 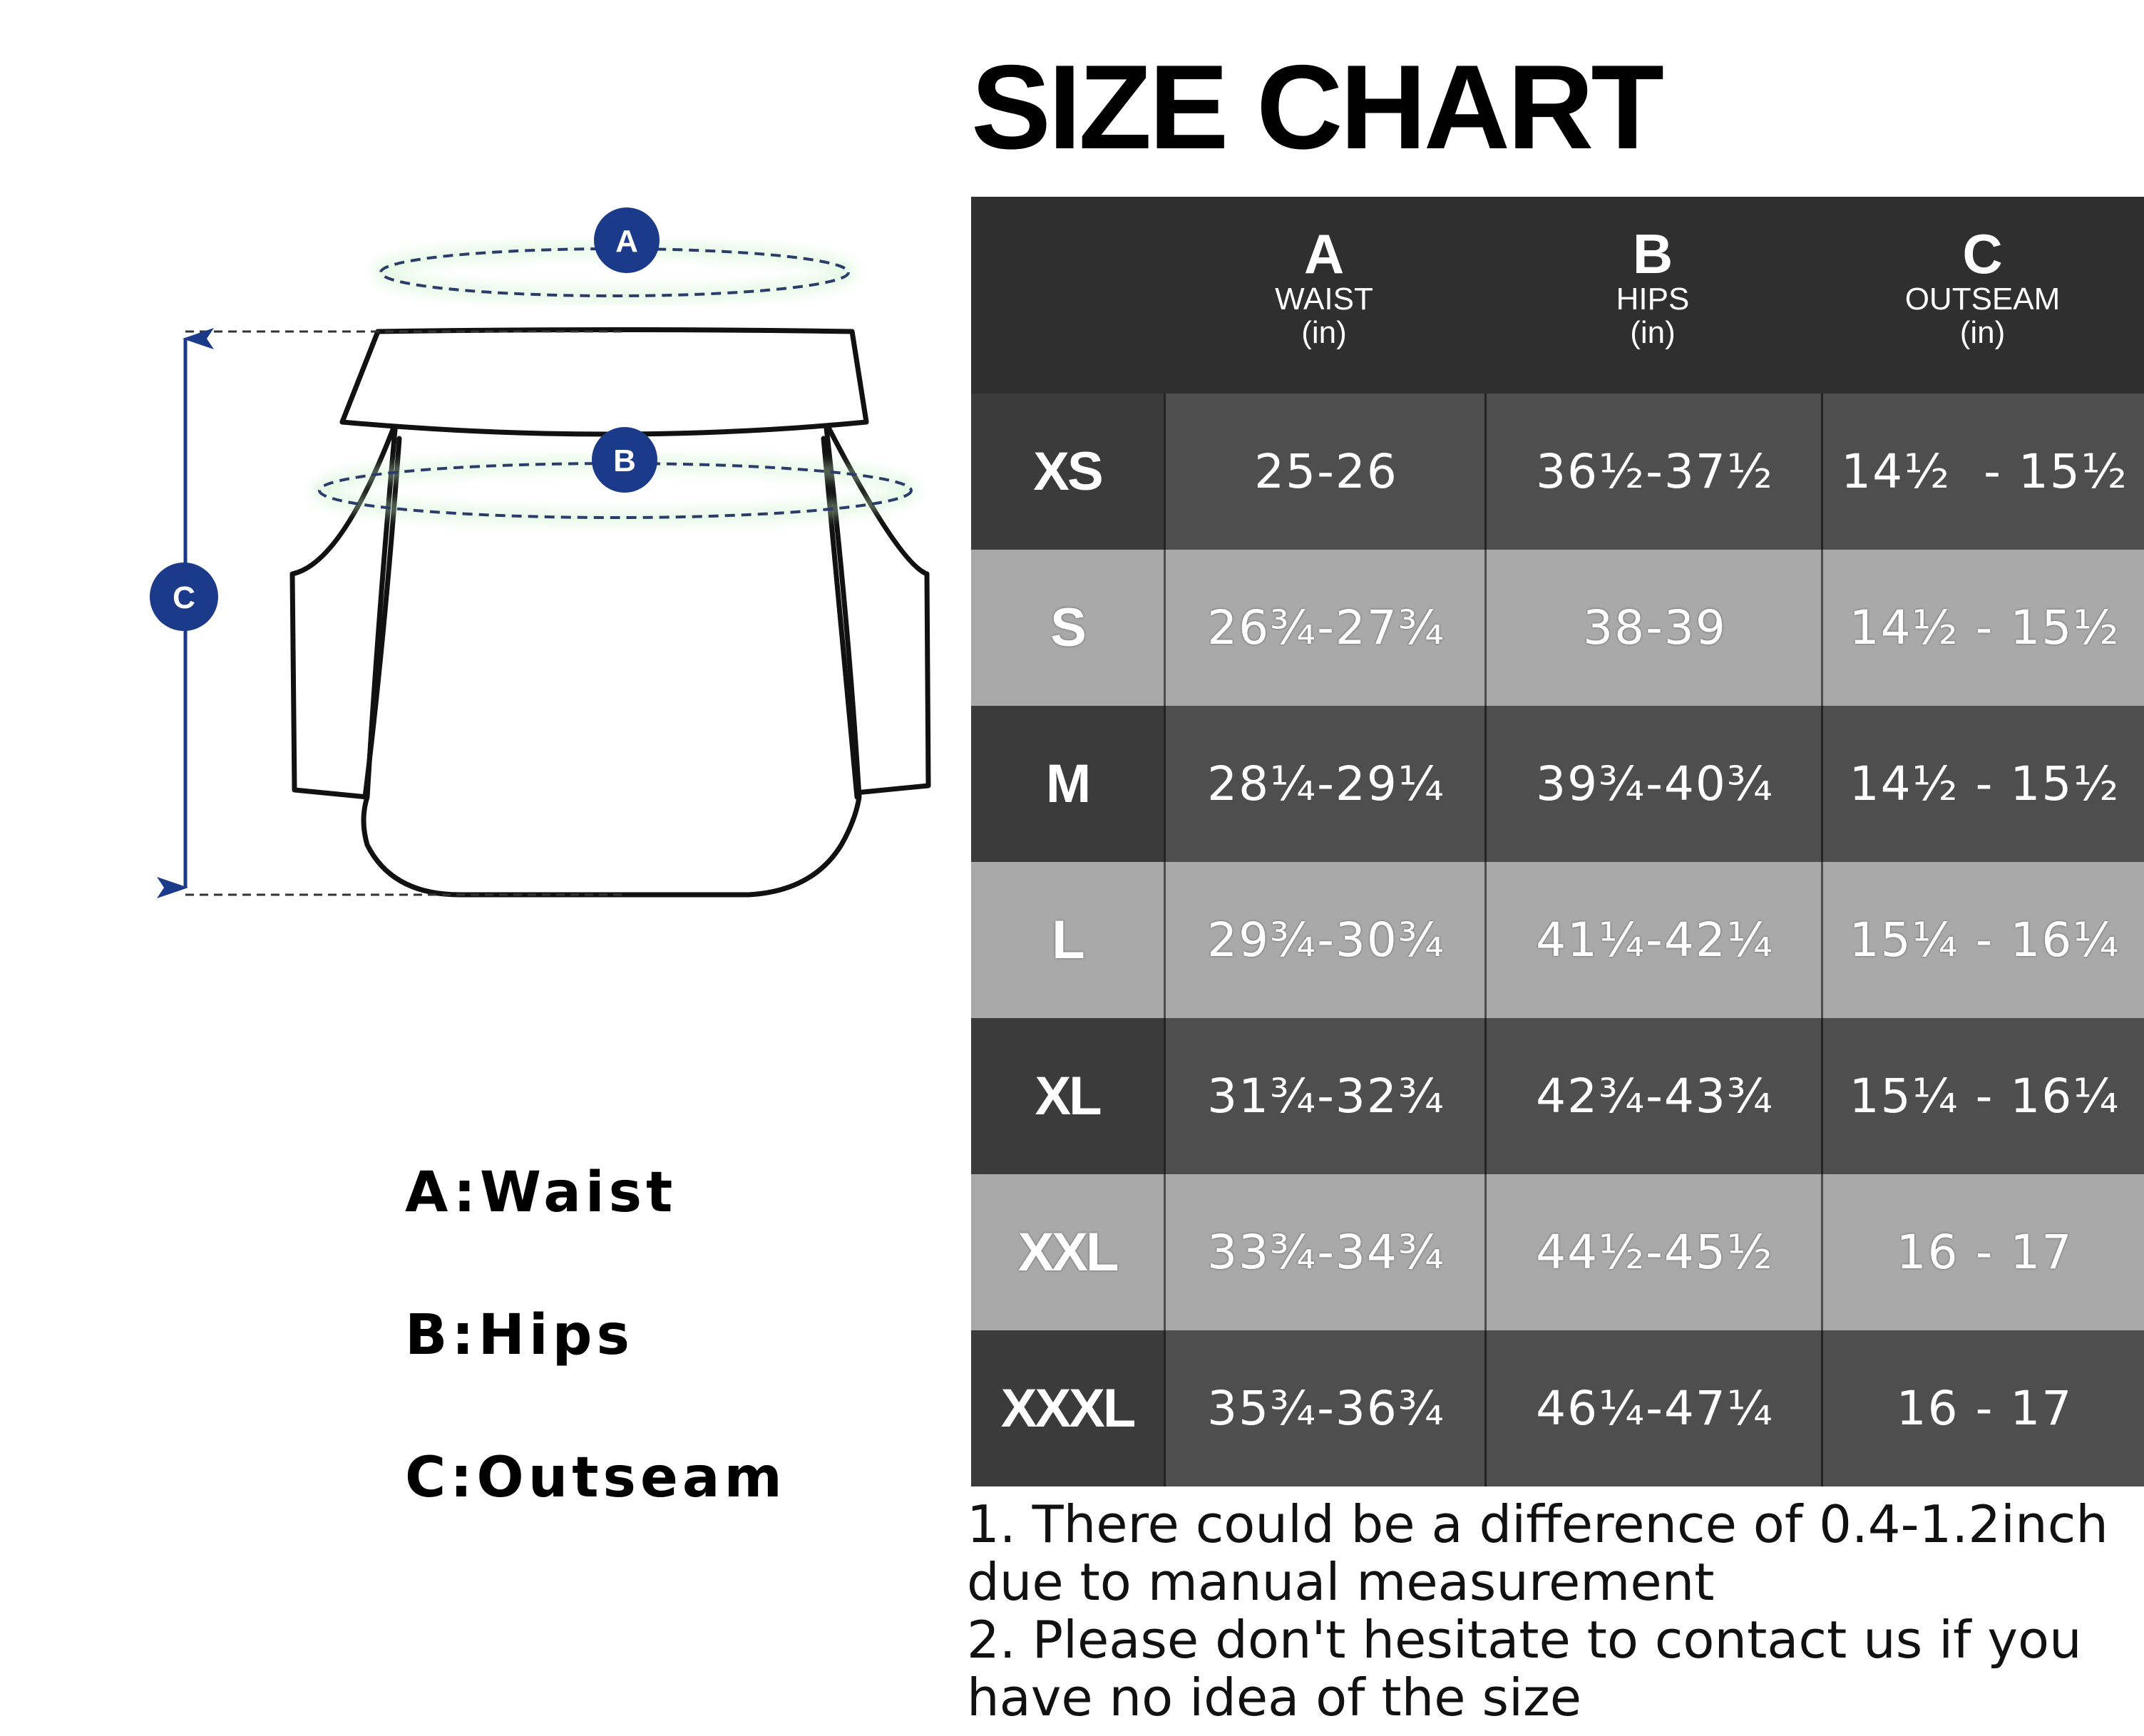 I want to click on header-waist-name: WAIST, so click(x=1324, y=300).